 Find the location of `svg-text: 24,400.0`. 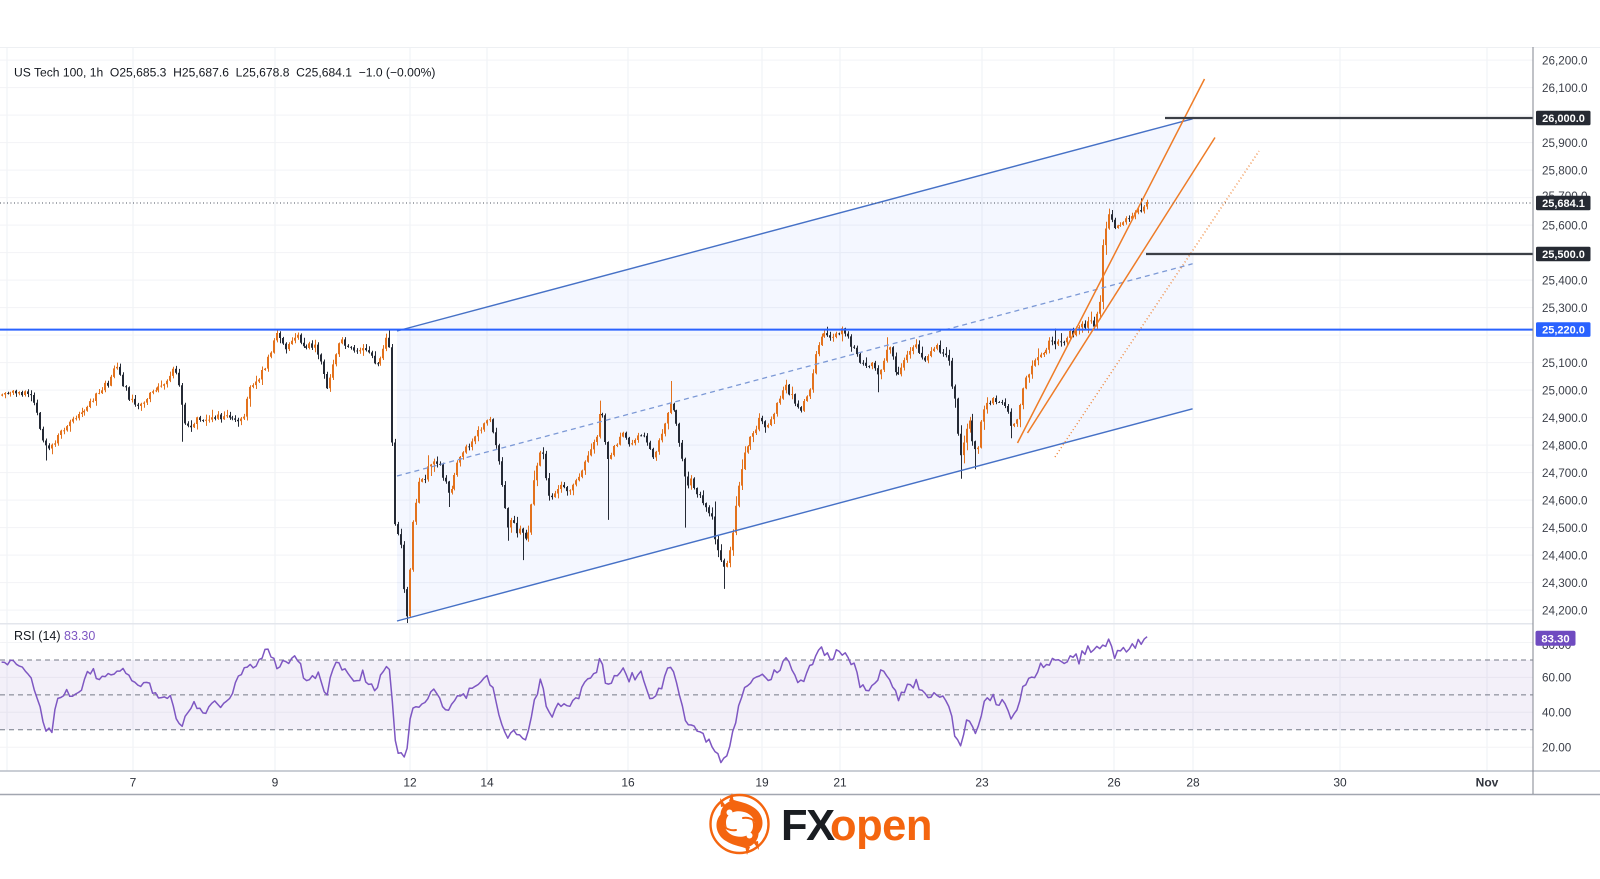

svg-text: 24,400.0 is located at coordinates (1565, 555).